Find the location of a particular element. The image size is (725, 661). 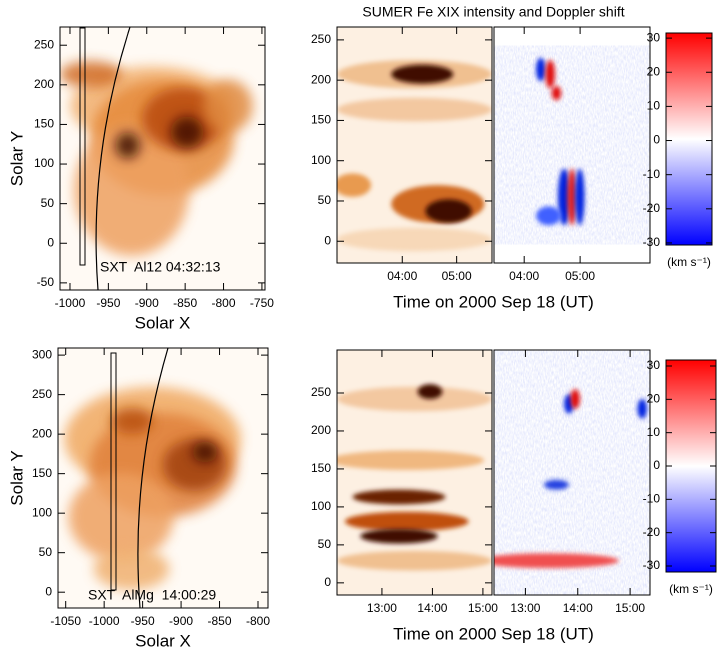

y-tick-label: 30 is located at coordinates (654, 365).